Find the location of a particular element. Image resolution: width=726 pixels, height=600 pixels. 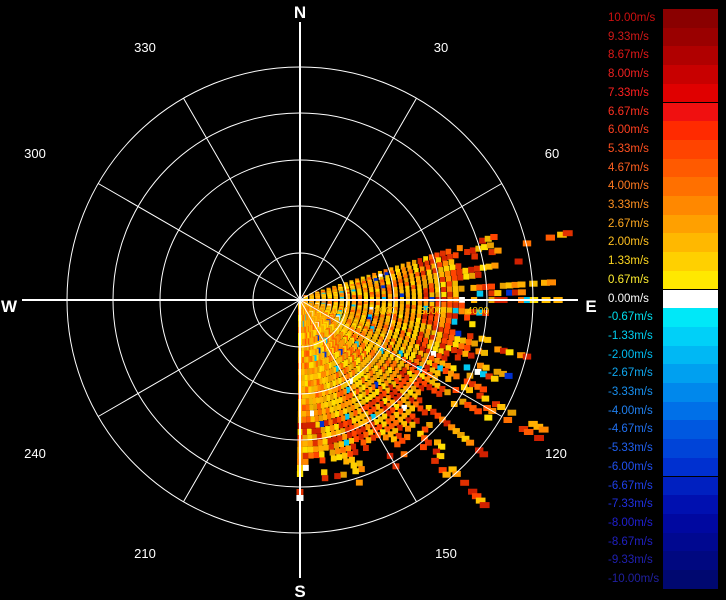

legend-label: -3.33m/s is located at coordinates (630, 392).